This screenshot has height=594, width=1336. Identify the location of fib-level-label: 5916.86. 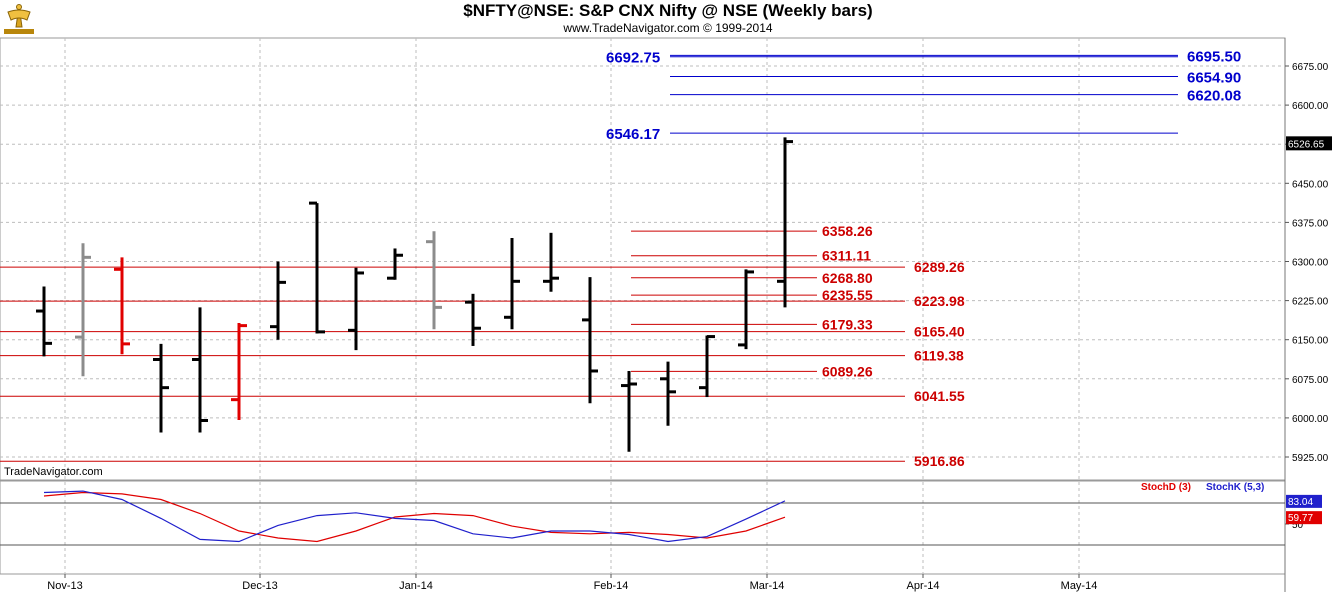
(939, 461).